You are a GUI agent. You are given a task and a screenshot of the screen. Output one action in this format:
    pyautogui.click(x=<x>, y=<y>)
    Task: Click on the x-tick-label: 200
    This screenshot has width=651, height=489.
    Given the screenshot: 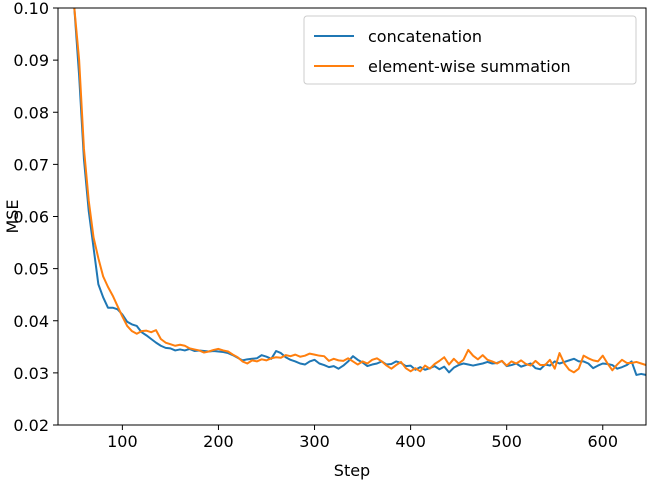 What is the action you would take?
    pyautogui.click(x=218, y=441)
    